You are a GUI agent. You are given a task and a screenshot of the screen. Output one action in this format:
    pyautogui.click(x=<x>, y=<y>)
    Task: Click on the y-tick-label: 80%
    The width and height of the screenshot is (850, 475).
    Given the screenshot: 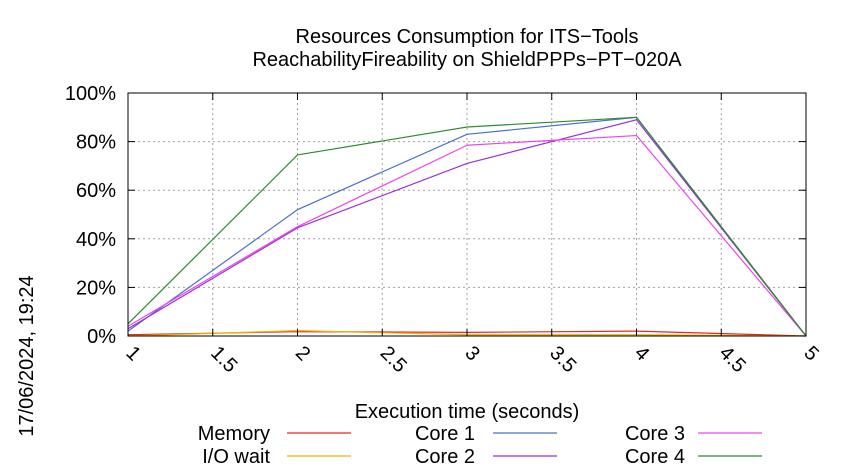 What is the action you would take?
    pyautogui.click(x=96, y=143)
    